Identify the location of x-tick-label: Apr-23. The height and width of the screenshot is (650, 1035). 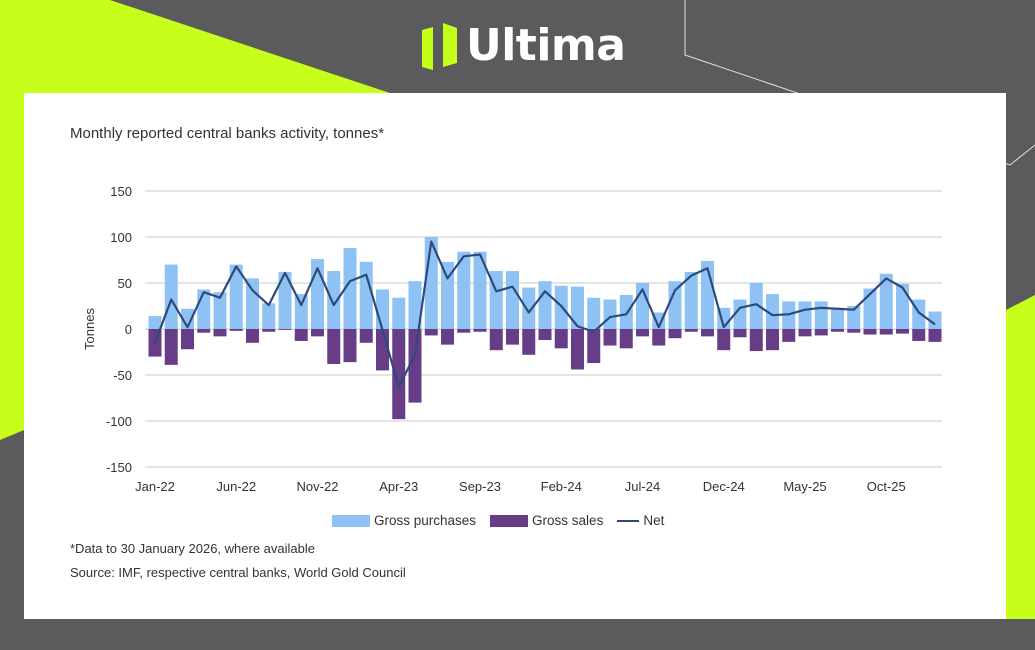
(398, 486).